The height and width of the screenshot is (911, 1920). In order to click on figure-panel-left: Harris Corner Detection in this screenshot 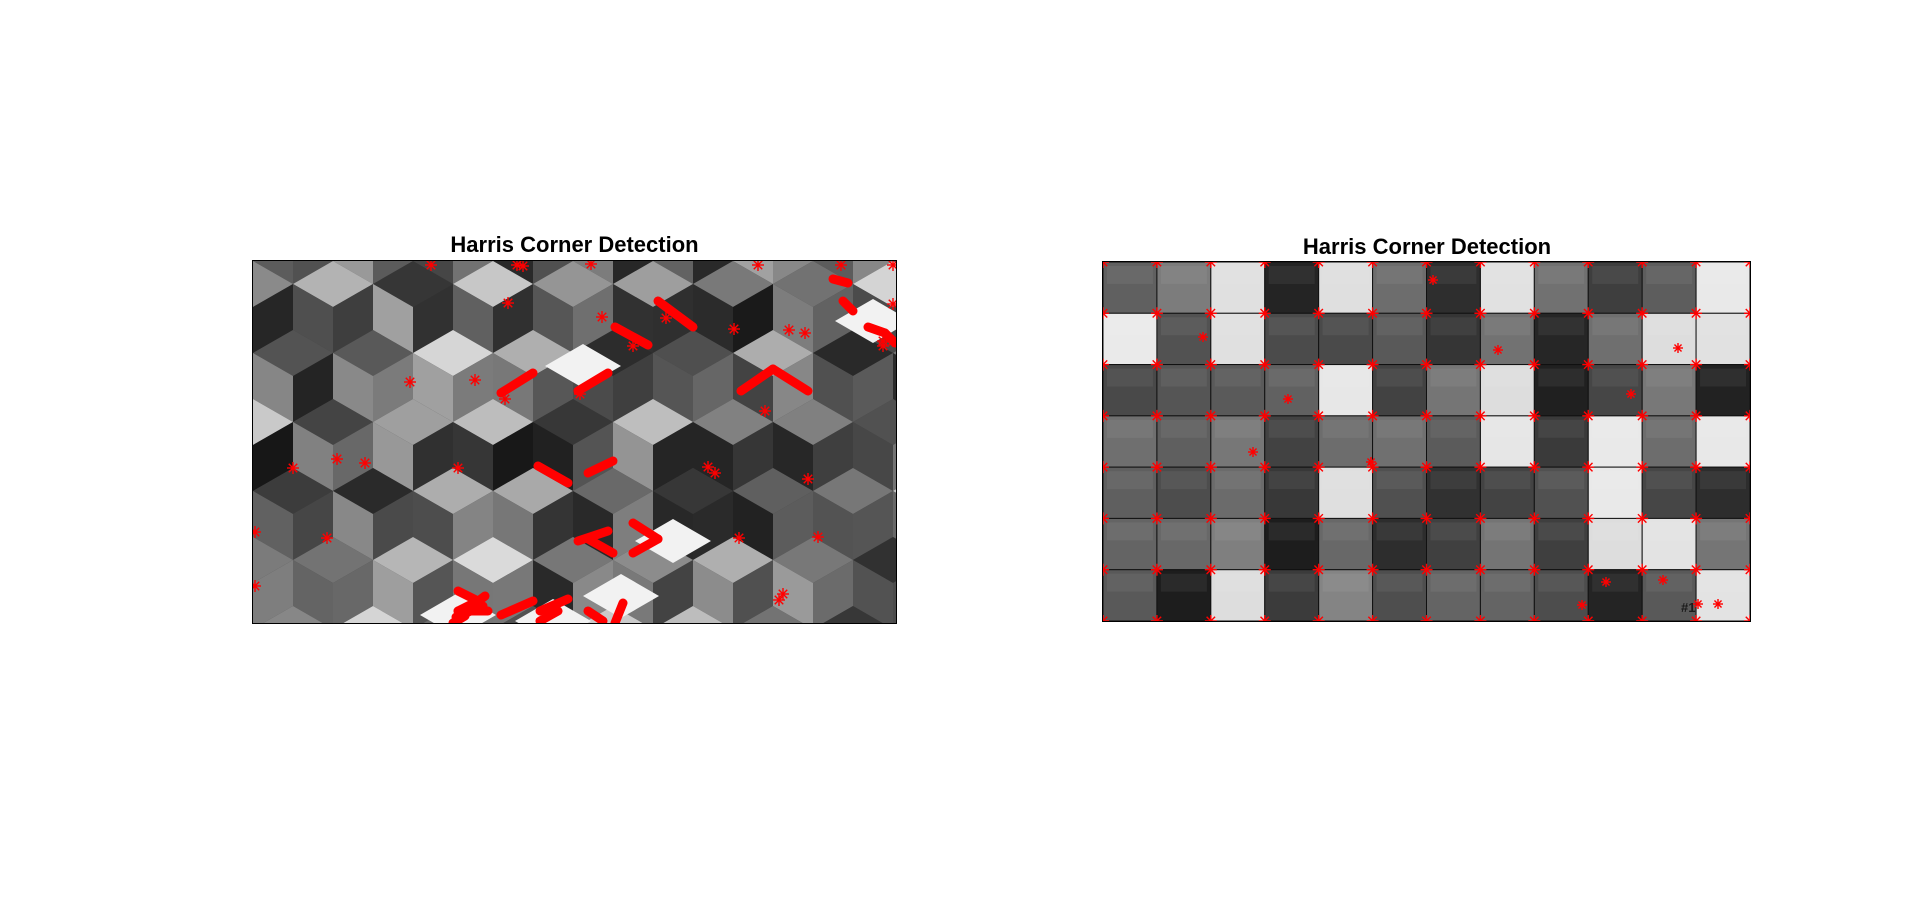, I will do `click(574, 428)`.